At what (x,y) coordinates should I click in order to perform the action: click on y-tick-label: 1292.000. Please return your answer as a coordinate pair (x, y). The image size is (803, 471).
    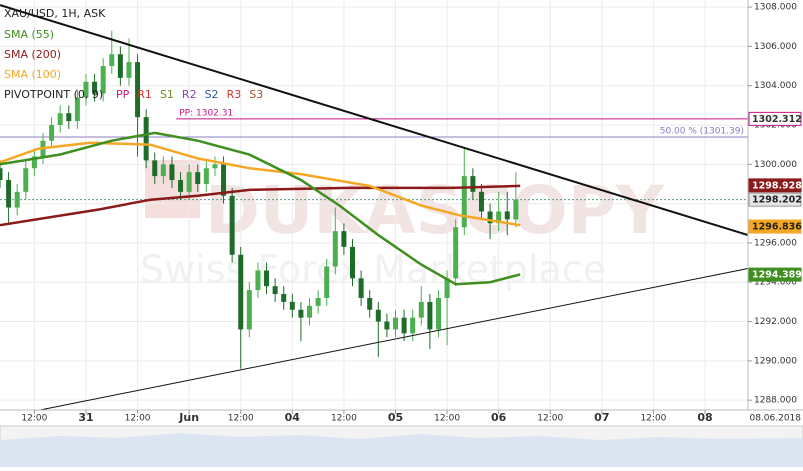
    Looking at the image, I should click on (775, 322).